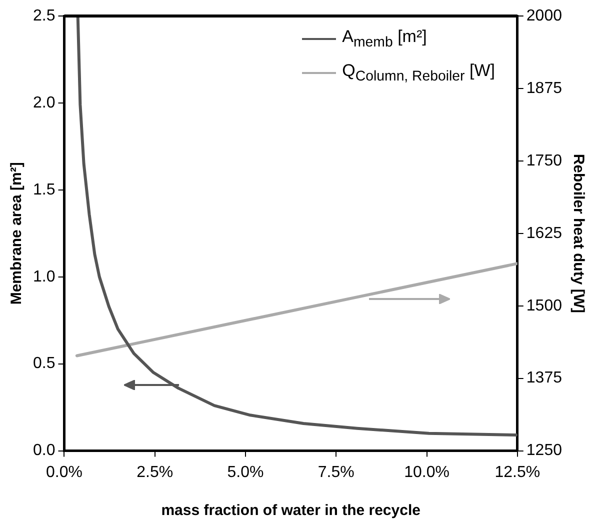 This screenshot has height=528, width=595. What do you see at coordinates (290, 511) in the screenshot?
I see `x-axis-title: mass fraction of water in the recycle` at bounding box center [290, 511].